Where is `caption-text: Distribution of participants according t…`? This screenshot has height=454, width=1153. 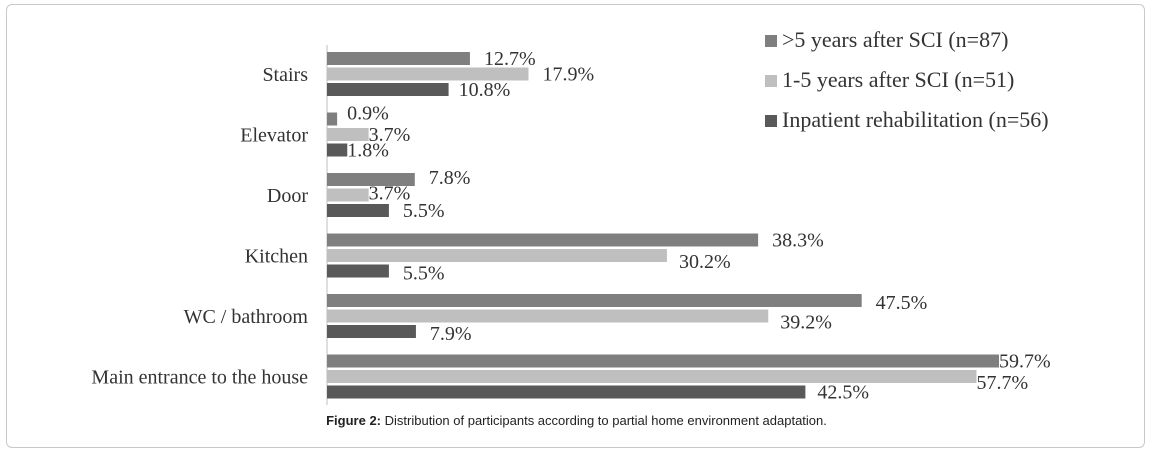 caption-text: Distribution of participants according t… is located at coordinates (604, 420).